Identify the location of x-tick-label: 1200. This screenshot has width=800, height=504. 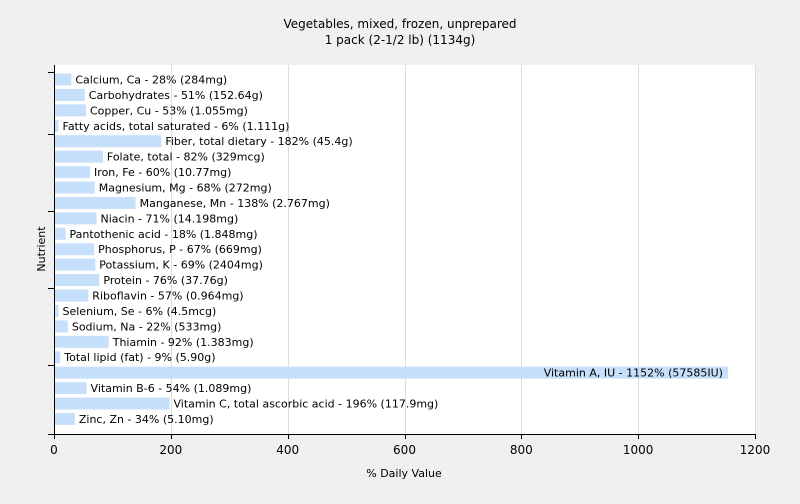
(755, 450).